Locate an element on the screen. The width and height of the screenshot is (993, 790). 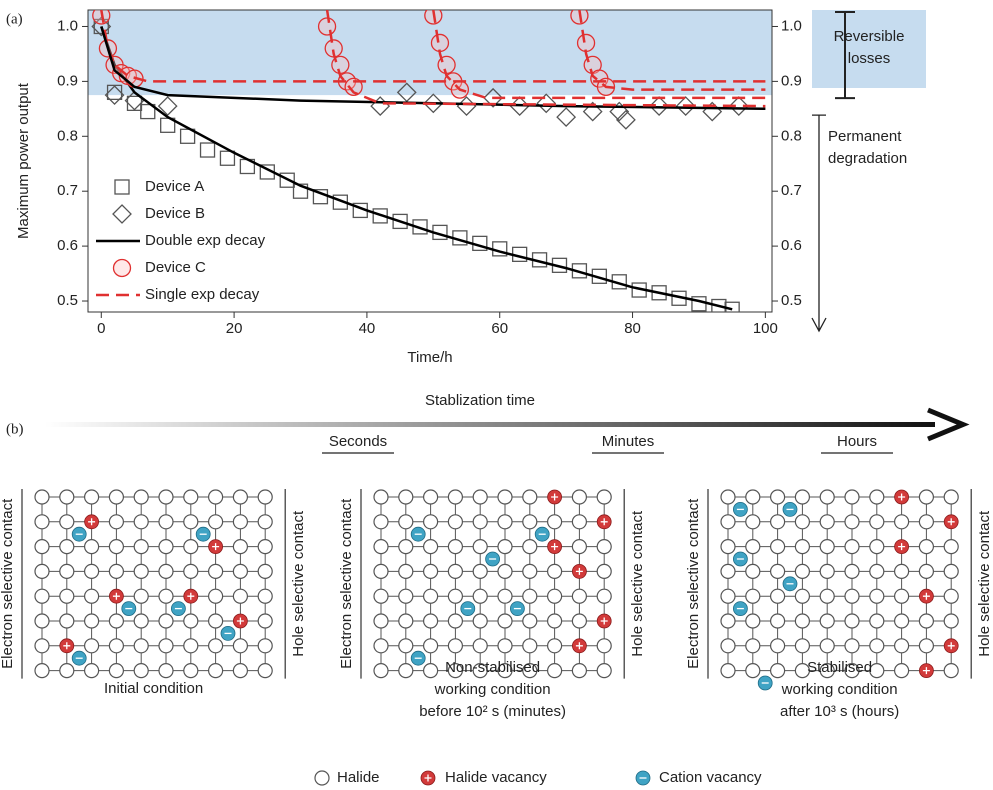
degradation-arrow is located at coordinates (819, 223).